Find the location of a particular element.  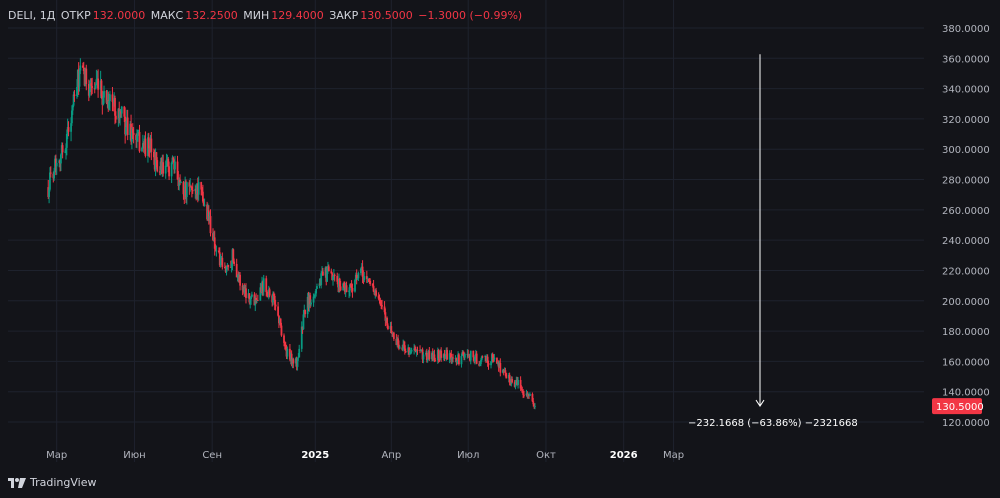

open-value: 132.0000 is located at coordinates (119, 15).